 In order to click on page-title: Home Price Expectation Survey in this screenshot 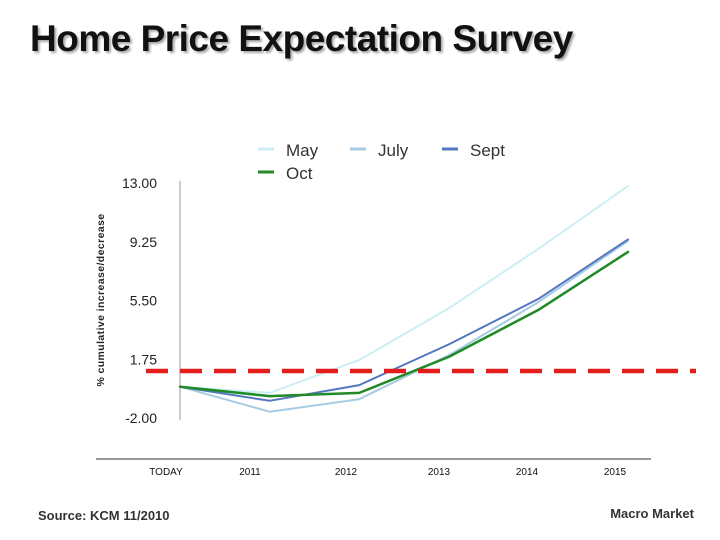, I will do `click(301, 38)`.